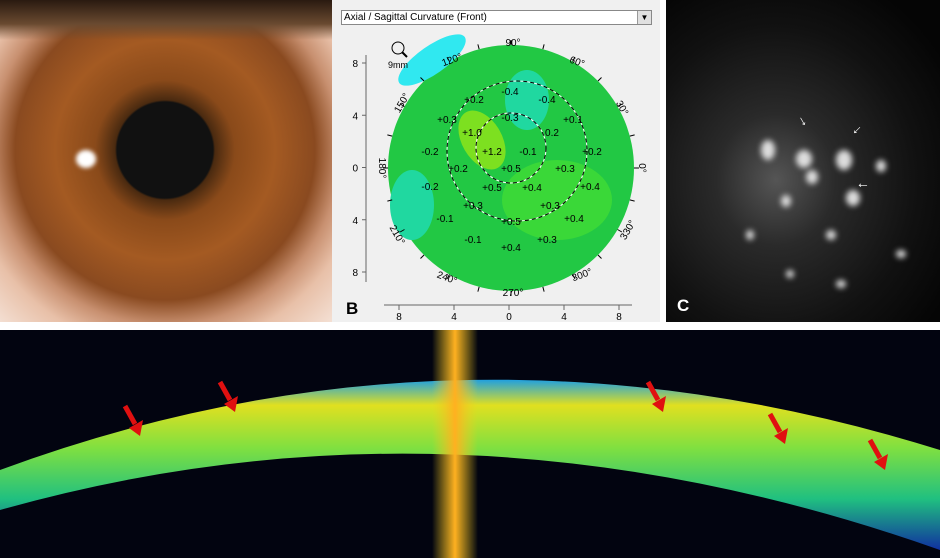 The image size is (940, 558). What do you see at coordinates (166, 20) in the screenshot?
I see `eyelashes` at bounding box center [166, 20].